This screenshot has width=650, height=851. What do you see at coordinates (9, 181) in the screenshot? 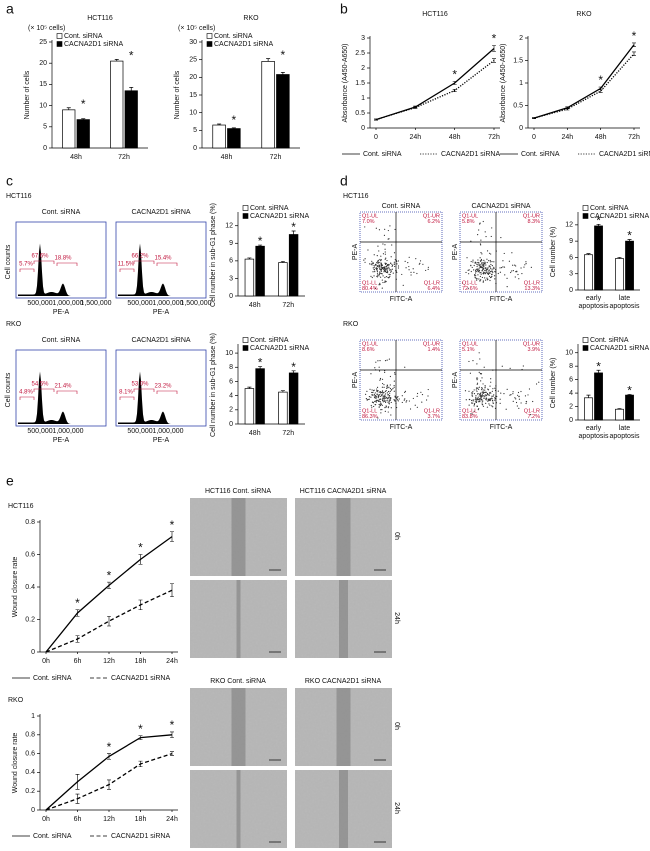
I see `panel-label: c` at bounding box center [9, 181].